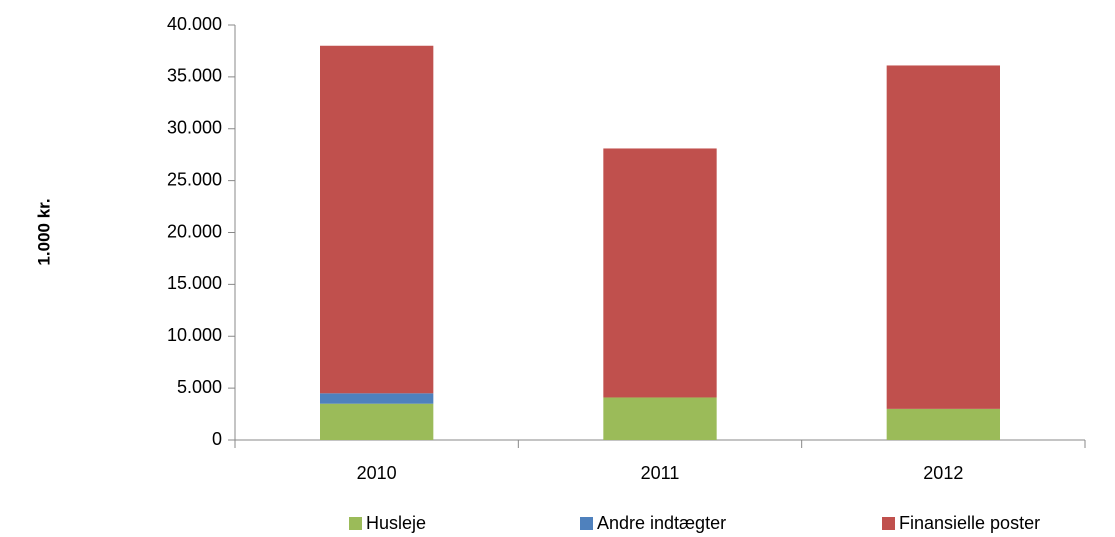 The image size is (1115, 537). I want to click on y-axis-label: 1.000 kr., so click(43, 231).